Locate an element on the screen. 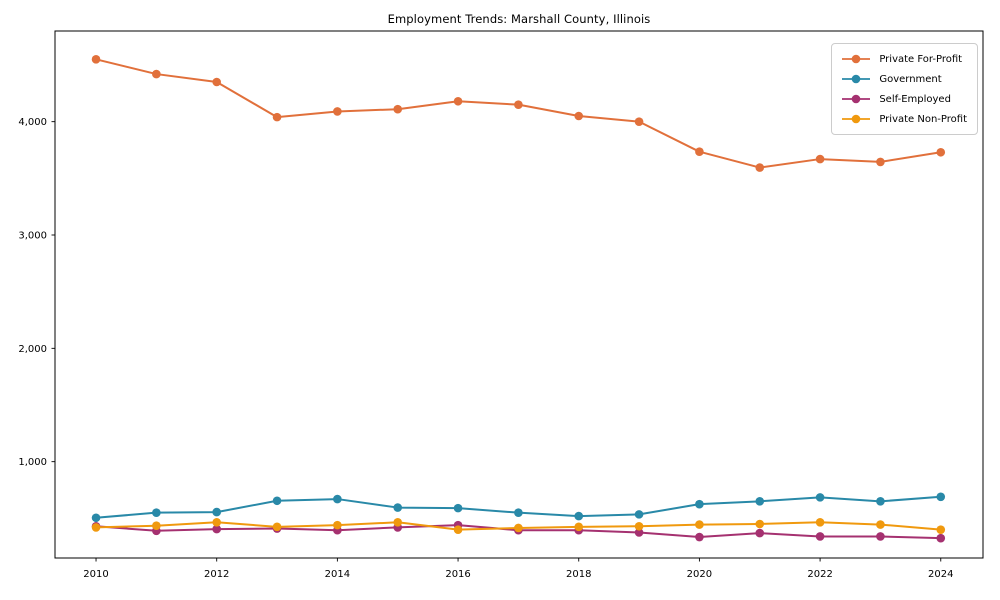 This screenshot has height=600, width=1000. data-point-private-non-profit-2012 is located at coordinates (217, 522).